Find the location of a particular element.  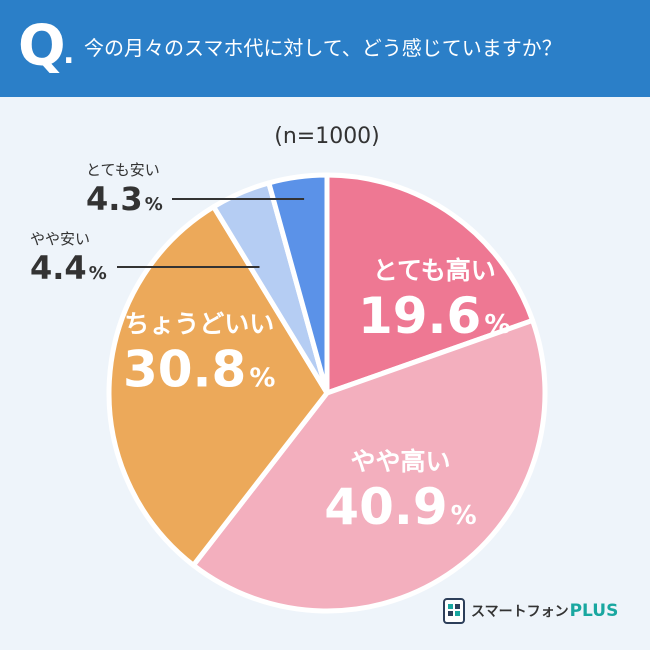

chart-subtitle: (n=1000) is located at coordinates (327, 136).